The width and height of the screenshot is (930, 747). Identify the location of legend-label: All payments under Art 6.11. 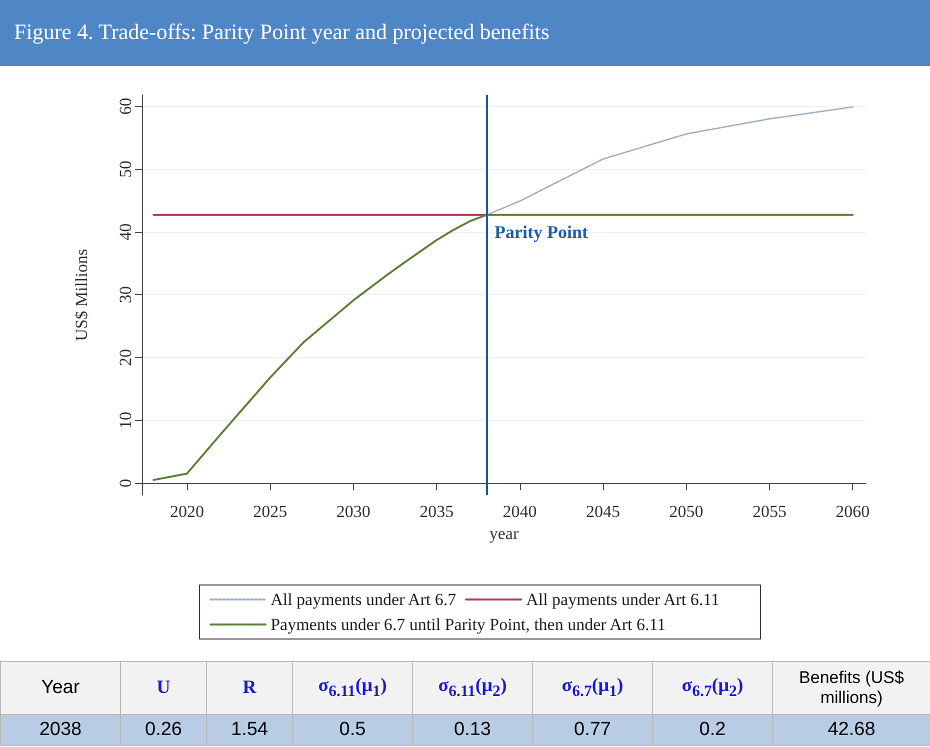
(623, 599).